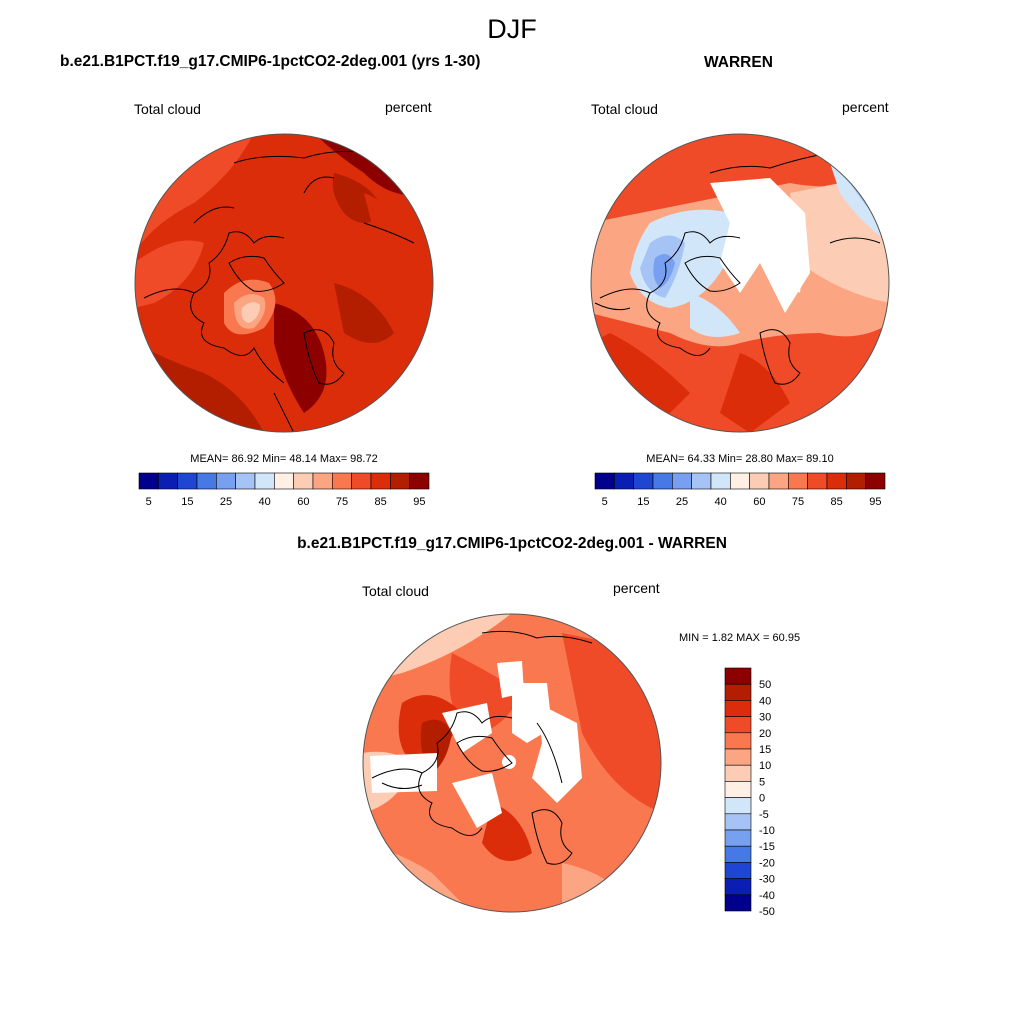  I want to click on figure-title: DJF, so click(512, 29).